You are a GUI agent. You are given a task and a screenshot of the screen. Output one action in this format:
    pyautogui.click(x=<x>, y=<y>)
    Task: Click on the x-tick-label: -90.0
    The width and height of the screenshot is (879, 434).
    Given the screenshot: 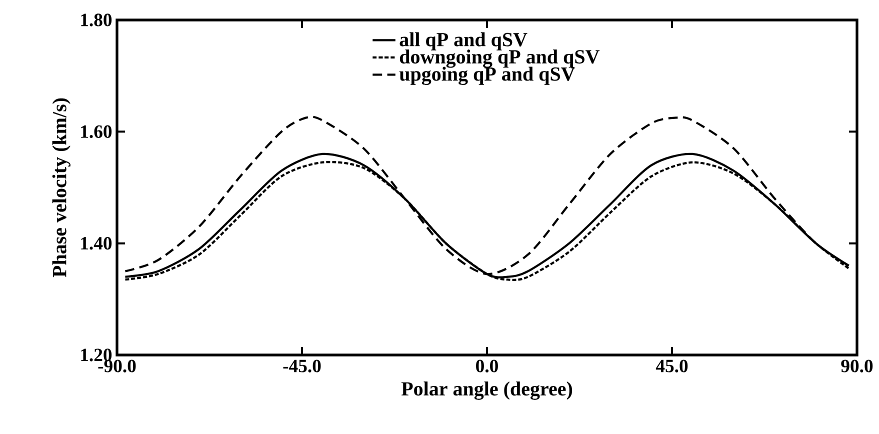 What is the action you would take?
    pyautogui.click(x=117, y=366)
    